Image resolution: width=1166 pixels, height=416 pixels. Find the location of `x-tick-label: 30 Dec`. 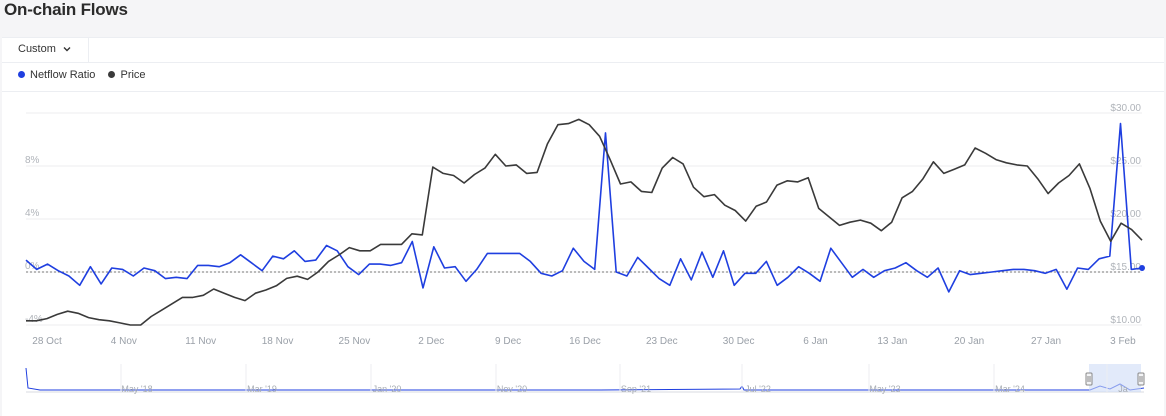

x-tick-label: 30 Dec is located at coordinates (739, 341).